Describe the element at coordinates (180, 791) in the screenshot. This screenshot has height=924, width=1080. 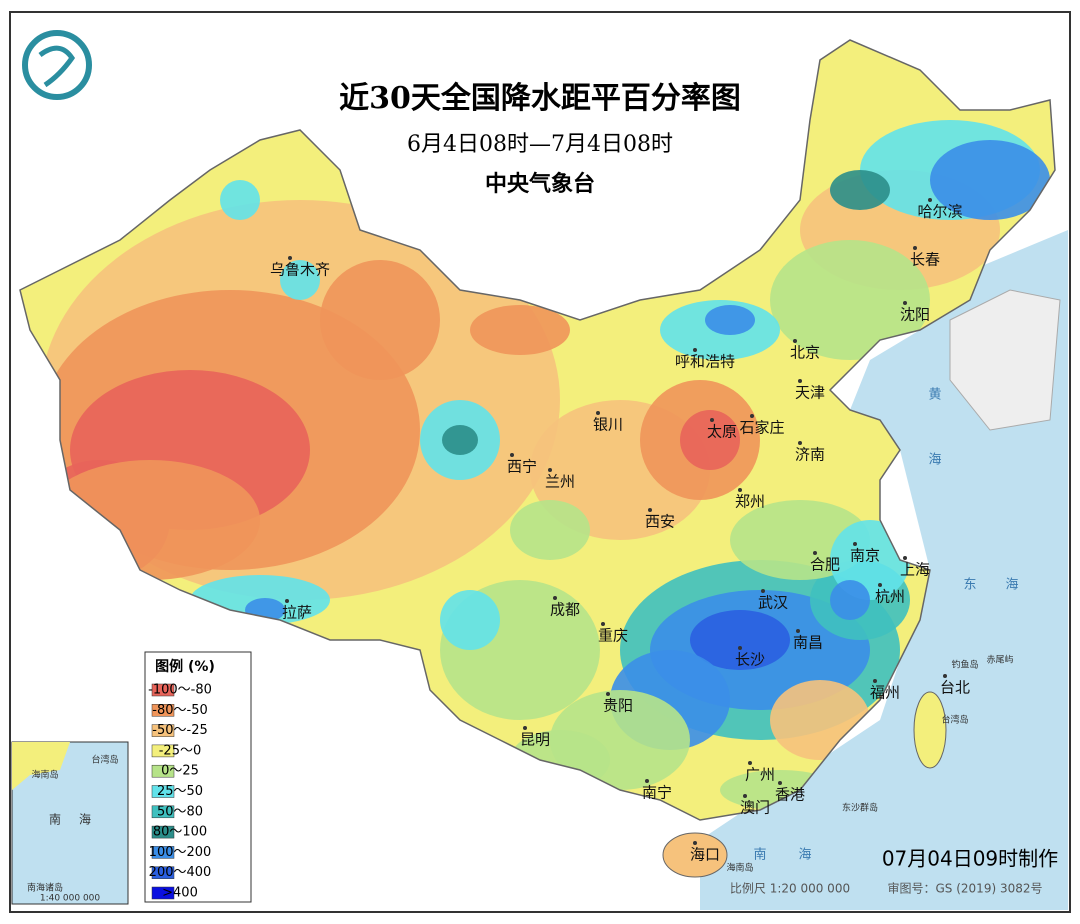
I see `legend-label: 25～50` at that location.